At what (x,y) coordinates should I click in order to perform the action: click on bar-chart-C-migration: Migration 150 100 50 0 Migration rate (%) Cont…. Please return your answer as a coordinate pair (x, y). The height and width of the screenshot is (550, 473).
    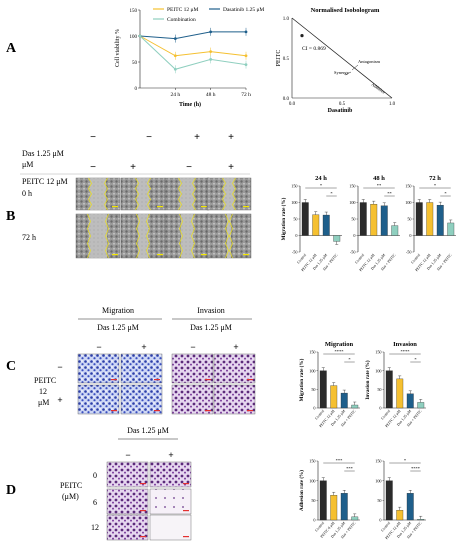
    Looking at the image, I should click on (329, 384).